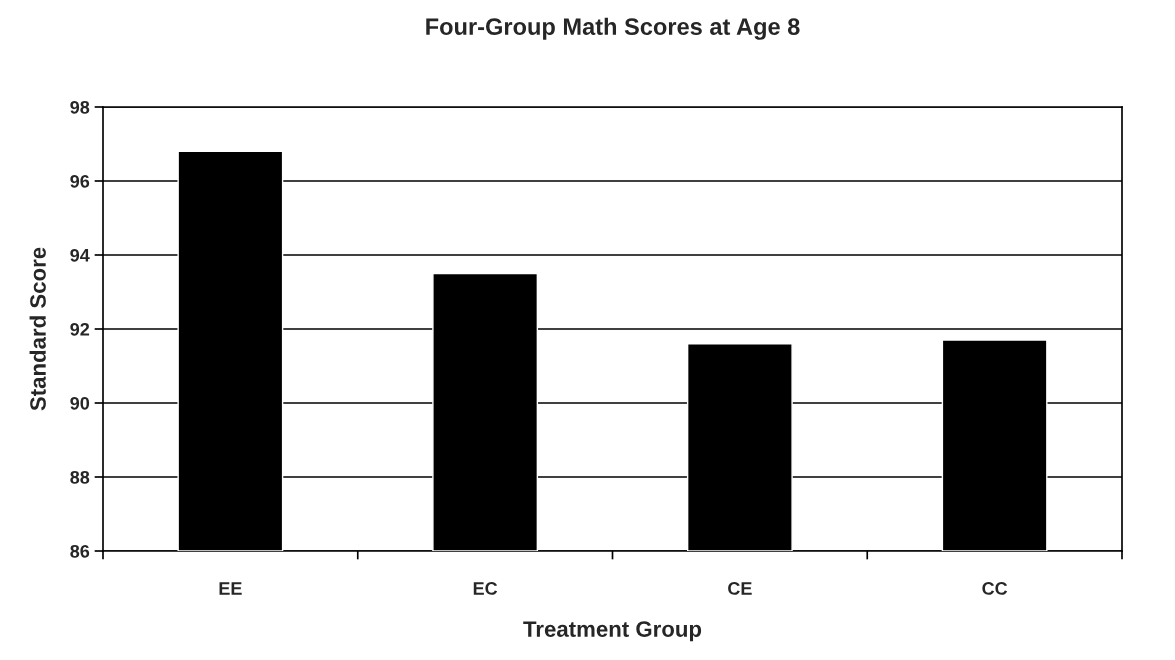 Image resolution: width=1175 pixels, height=660 pixels. Describe the element at coordinates (80, 255) in the screenshot. I see `y-tick-label: 94` at that location.